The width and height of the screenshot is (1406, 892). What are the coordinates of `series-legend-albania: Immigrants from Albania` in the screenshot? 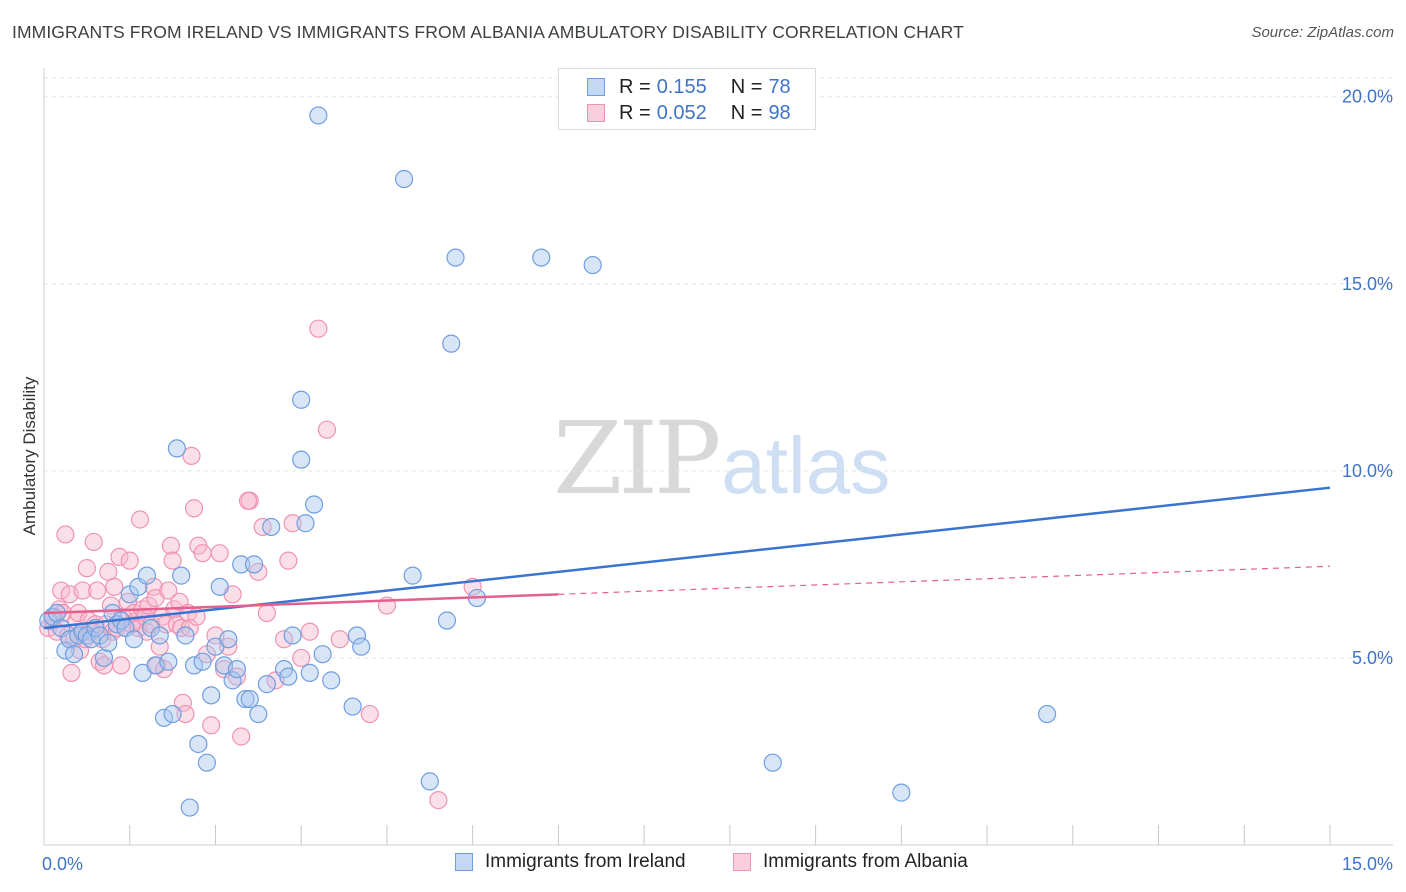 It's located at (850, 862).